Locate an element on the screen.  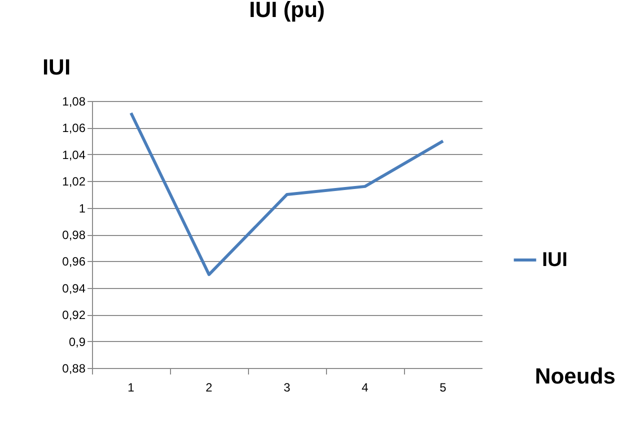
y-tick-label: 0,96 is located at coordinates (74, 261).